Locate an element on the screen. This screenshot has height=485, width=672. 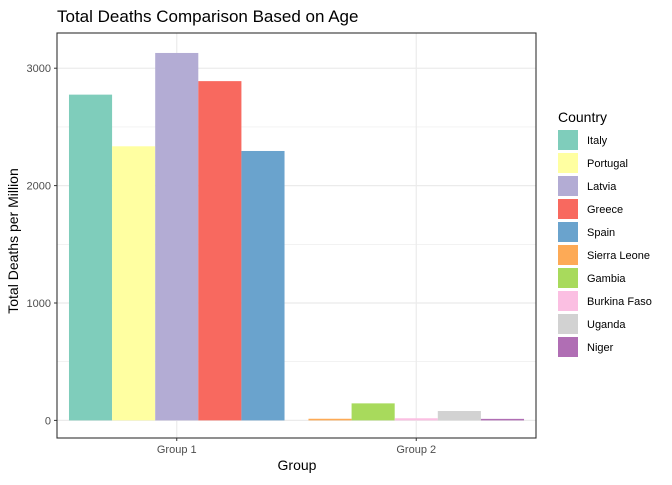
bar-latvia is located at coordinates (177, 236).